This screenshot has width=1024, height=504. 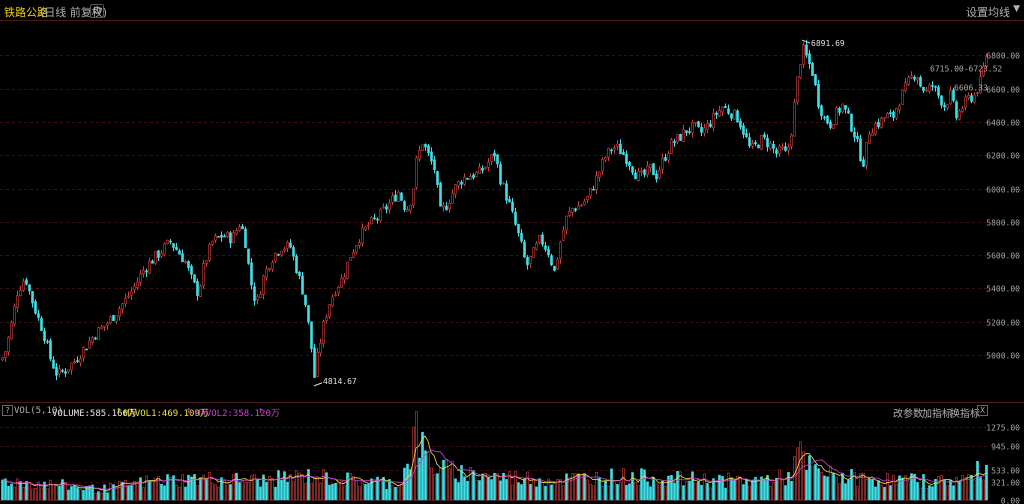 What do you see at coordinates (97, 11) in the screenshot?
I see `gear-icon: ⚙` at bounding box center [97, 11].